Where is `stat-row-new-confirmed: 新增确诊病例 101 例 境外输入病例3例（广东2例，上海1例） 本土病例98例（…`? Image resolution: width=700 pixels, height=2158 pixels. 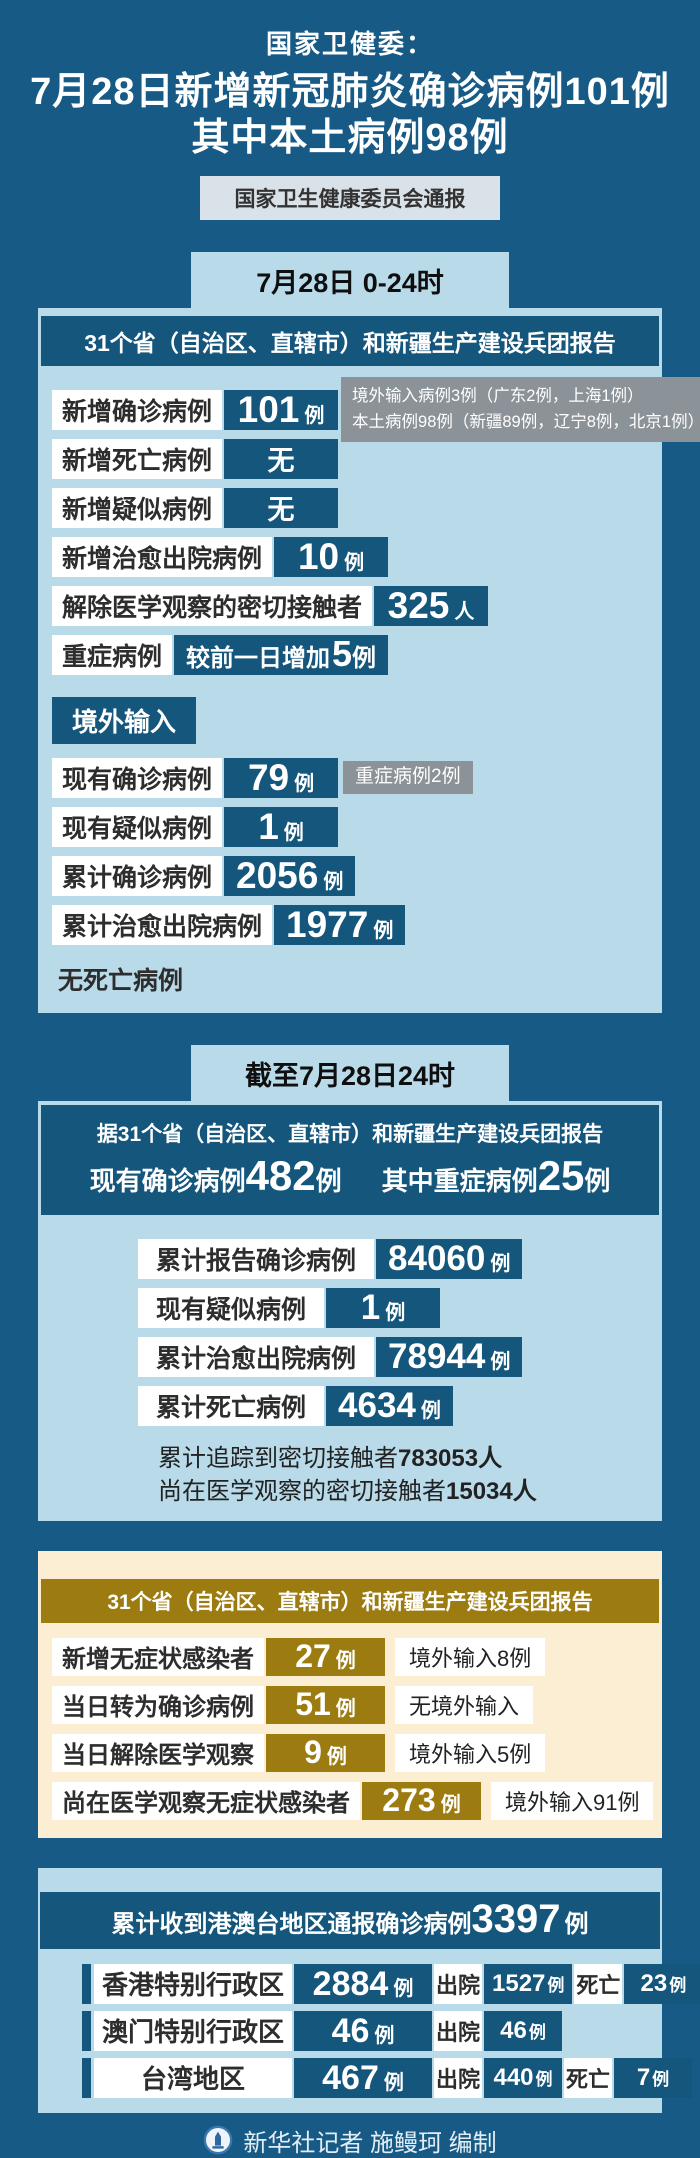 stat-row-new-confirmed: 新增确诊病例 101 例 境外输入病例3例（广东2例，上海1例） 本土病例98例（… is located at coordinates (376, 410).